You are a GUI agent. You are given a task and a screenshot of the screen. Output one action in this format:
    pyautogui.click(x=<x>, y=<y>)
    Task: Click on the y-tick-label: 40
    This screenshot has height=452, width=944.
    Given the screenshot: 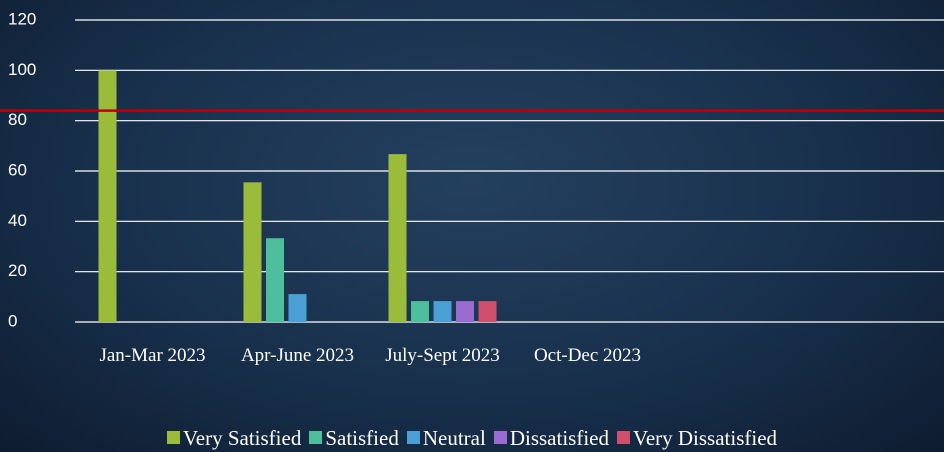 What is the action you would take?
    pyautogui.click(x=17, y=220)
    